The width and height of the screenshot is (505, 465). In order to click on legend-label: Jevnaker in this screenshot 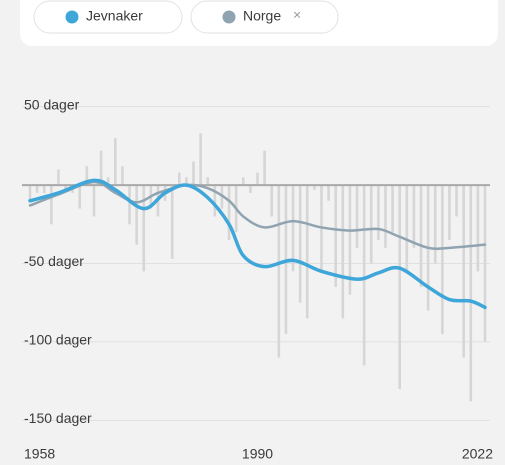, I will do `click(114, 16)`.